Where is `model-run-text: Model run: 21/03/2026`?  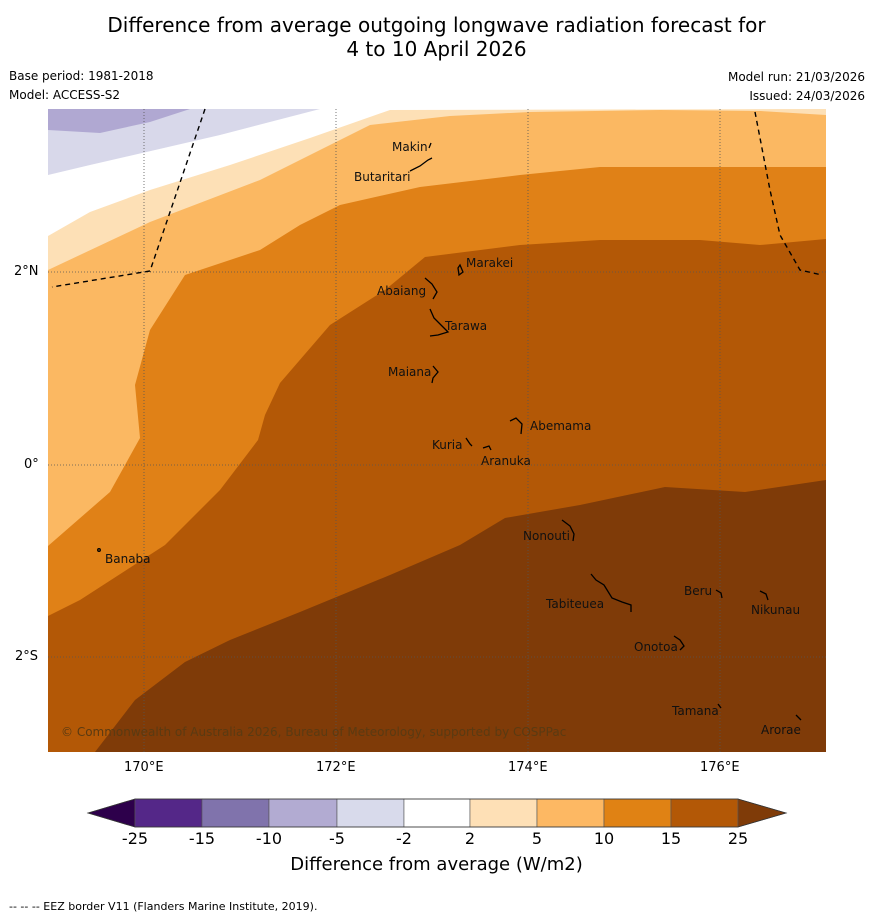
model-run-text: Model run: 21/03/2026 is located at coordinates (796, 77).